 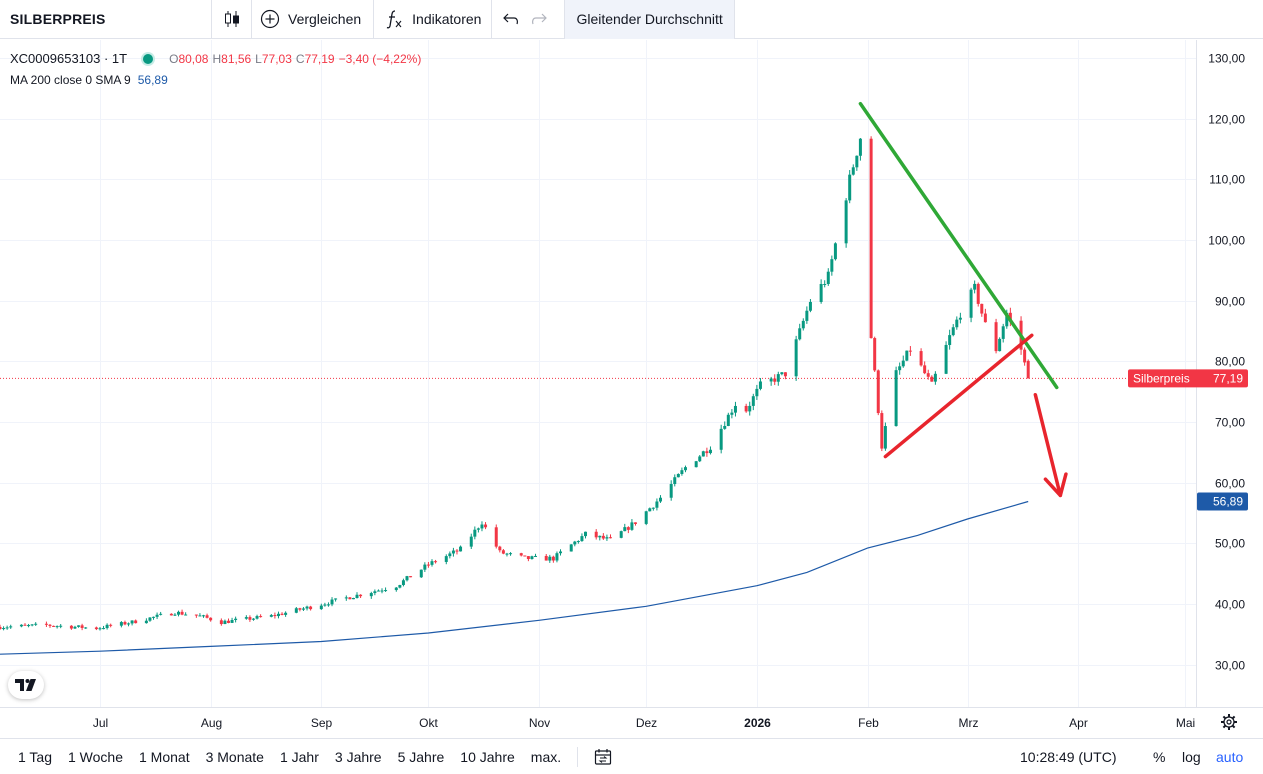 I want to click on undo-icon, so click(x=511, y=19).